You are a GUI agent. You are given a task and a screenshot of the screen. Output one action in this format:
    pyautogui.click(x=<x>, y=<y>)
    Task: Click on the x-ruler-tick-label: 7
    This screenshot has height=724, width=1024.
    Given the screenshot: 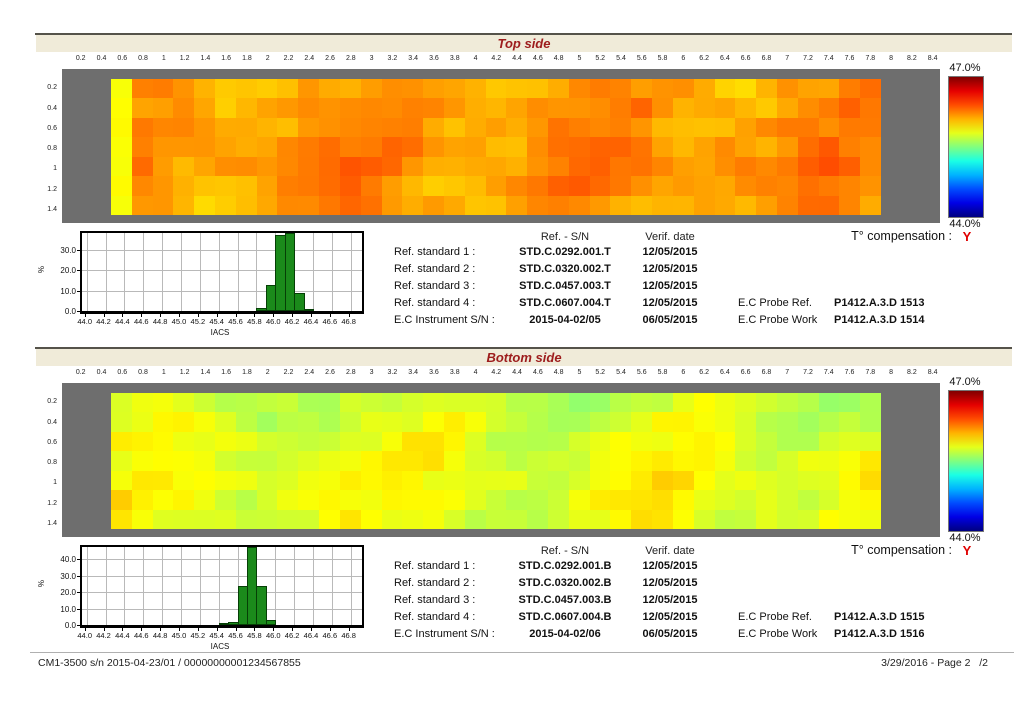 What is the action you would take?
    pyautogui.click(x=787, y=58)
    